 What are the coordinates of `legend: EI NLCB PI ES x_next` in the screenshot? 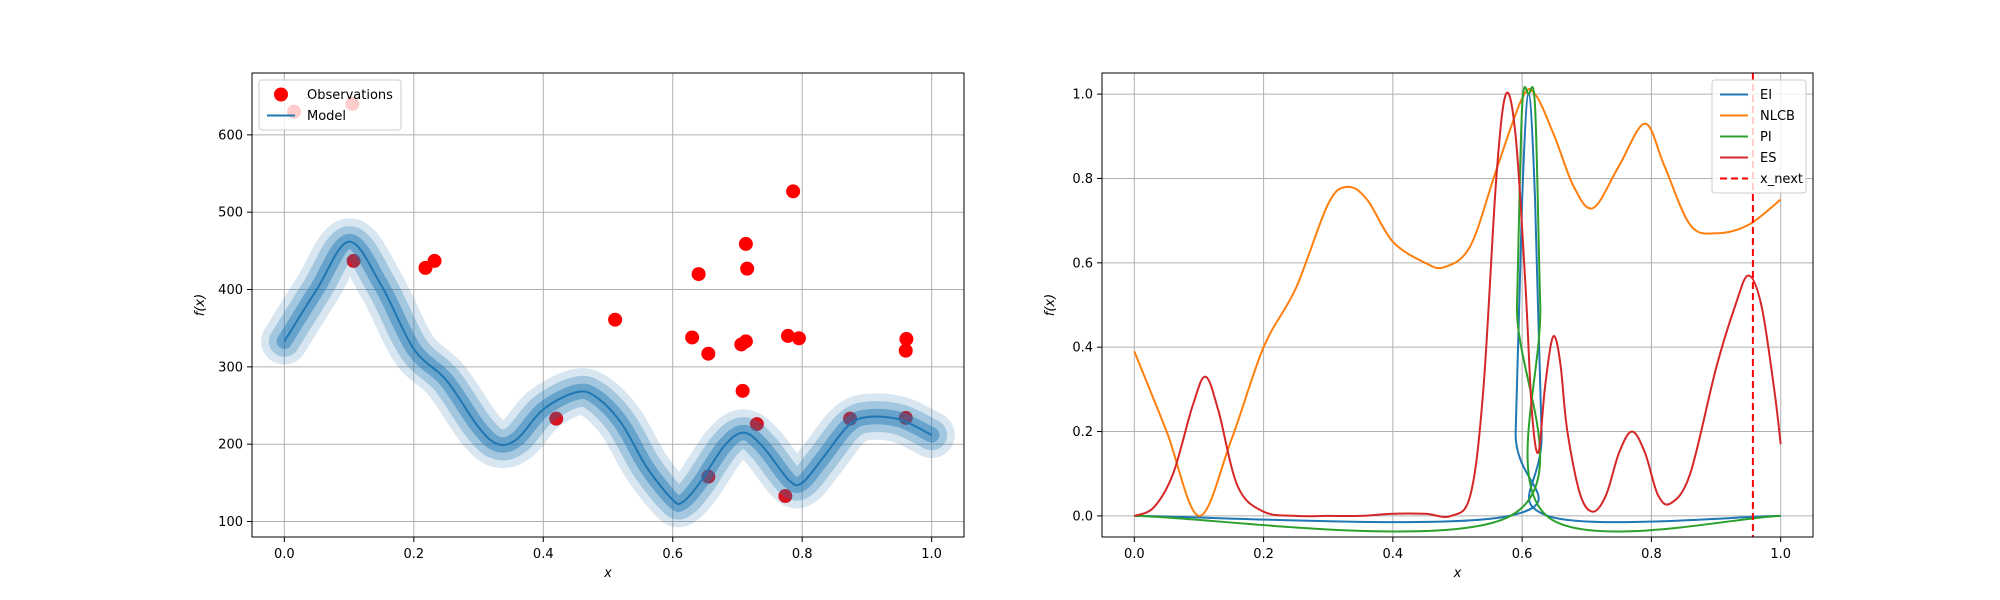 It's located at (1759, 136).